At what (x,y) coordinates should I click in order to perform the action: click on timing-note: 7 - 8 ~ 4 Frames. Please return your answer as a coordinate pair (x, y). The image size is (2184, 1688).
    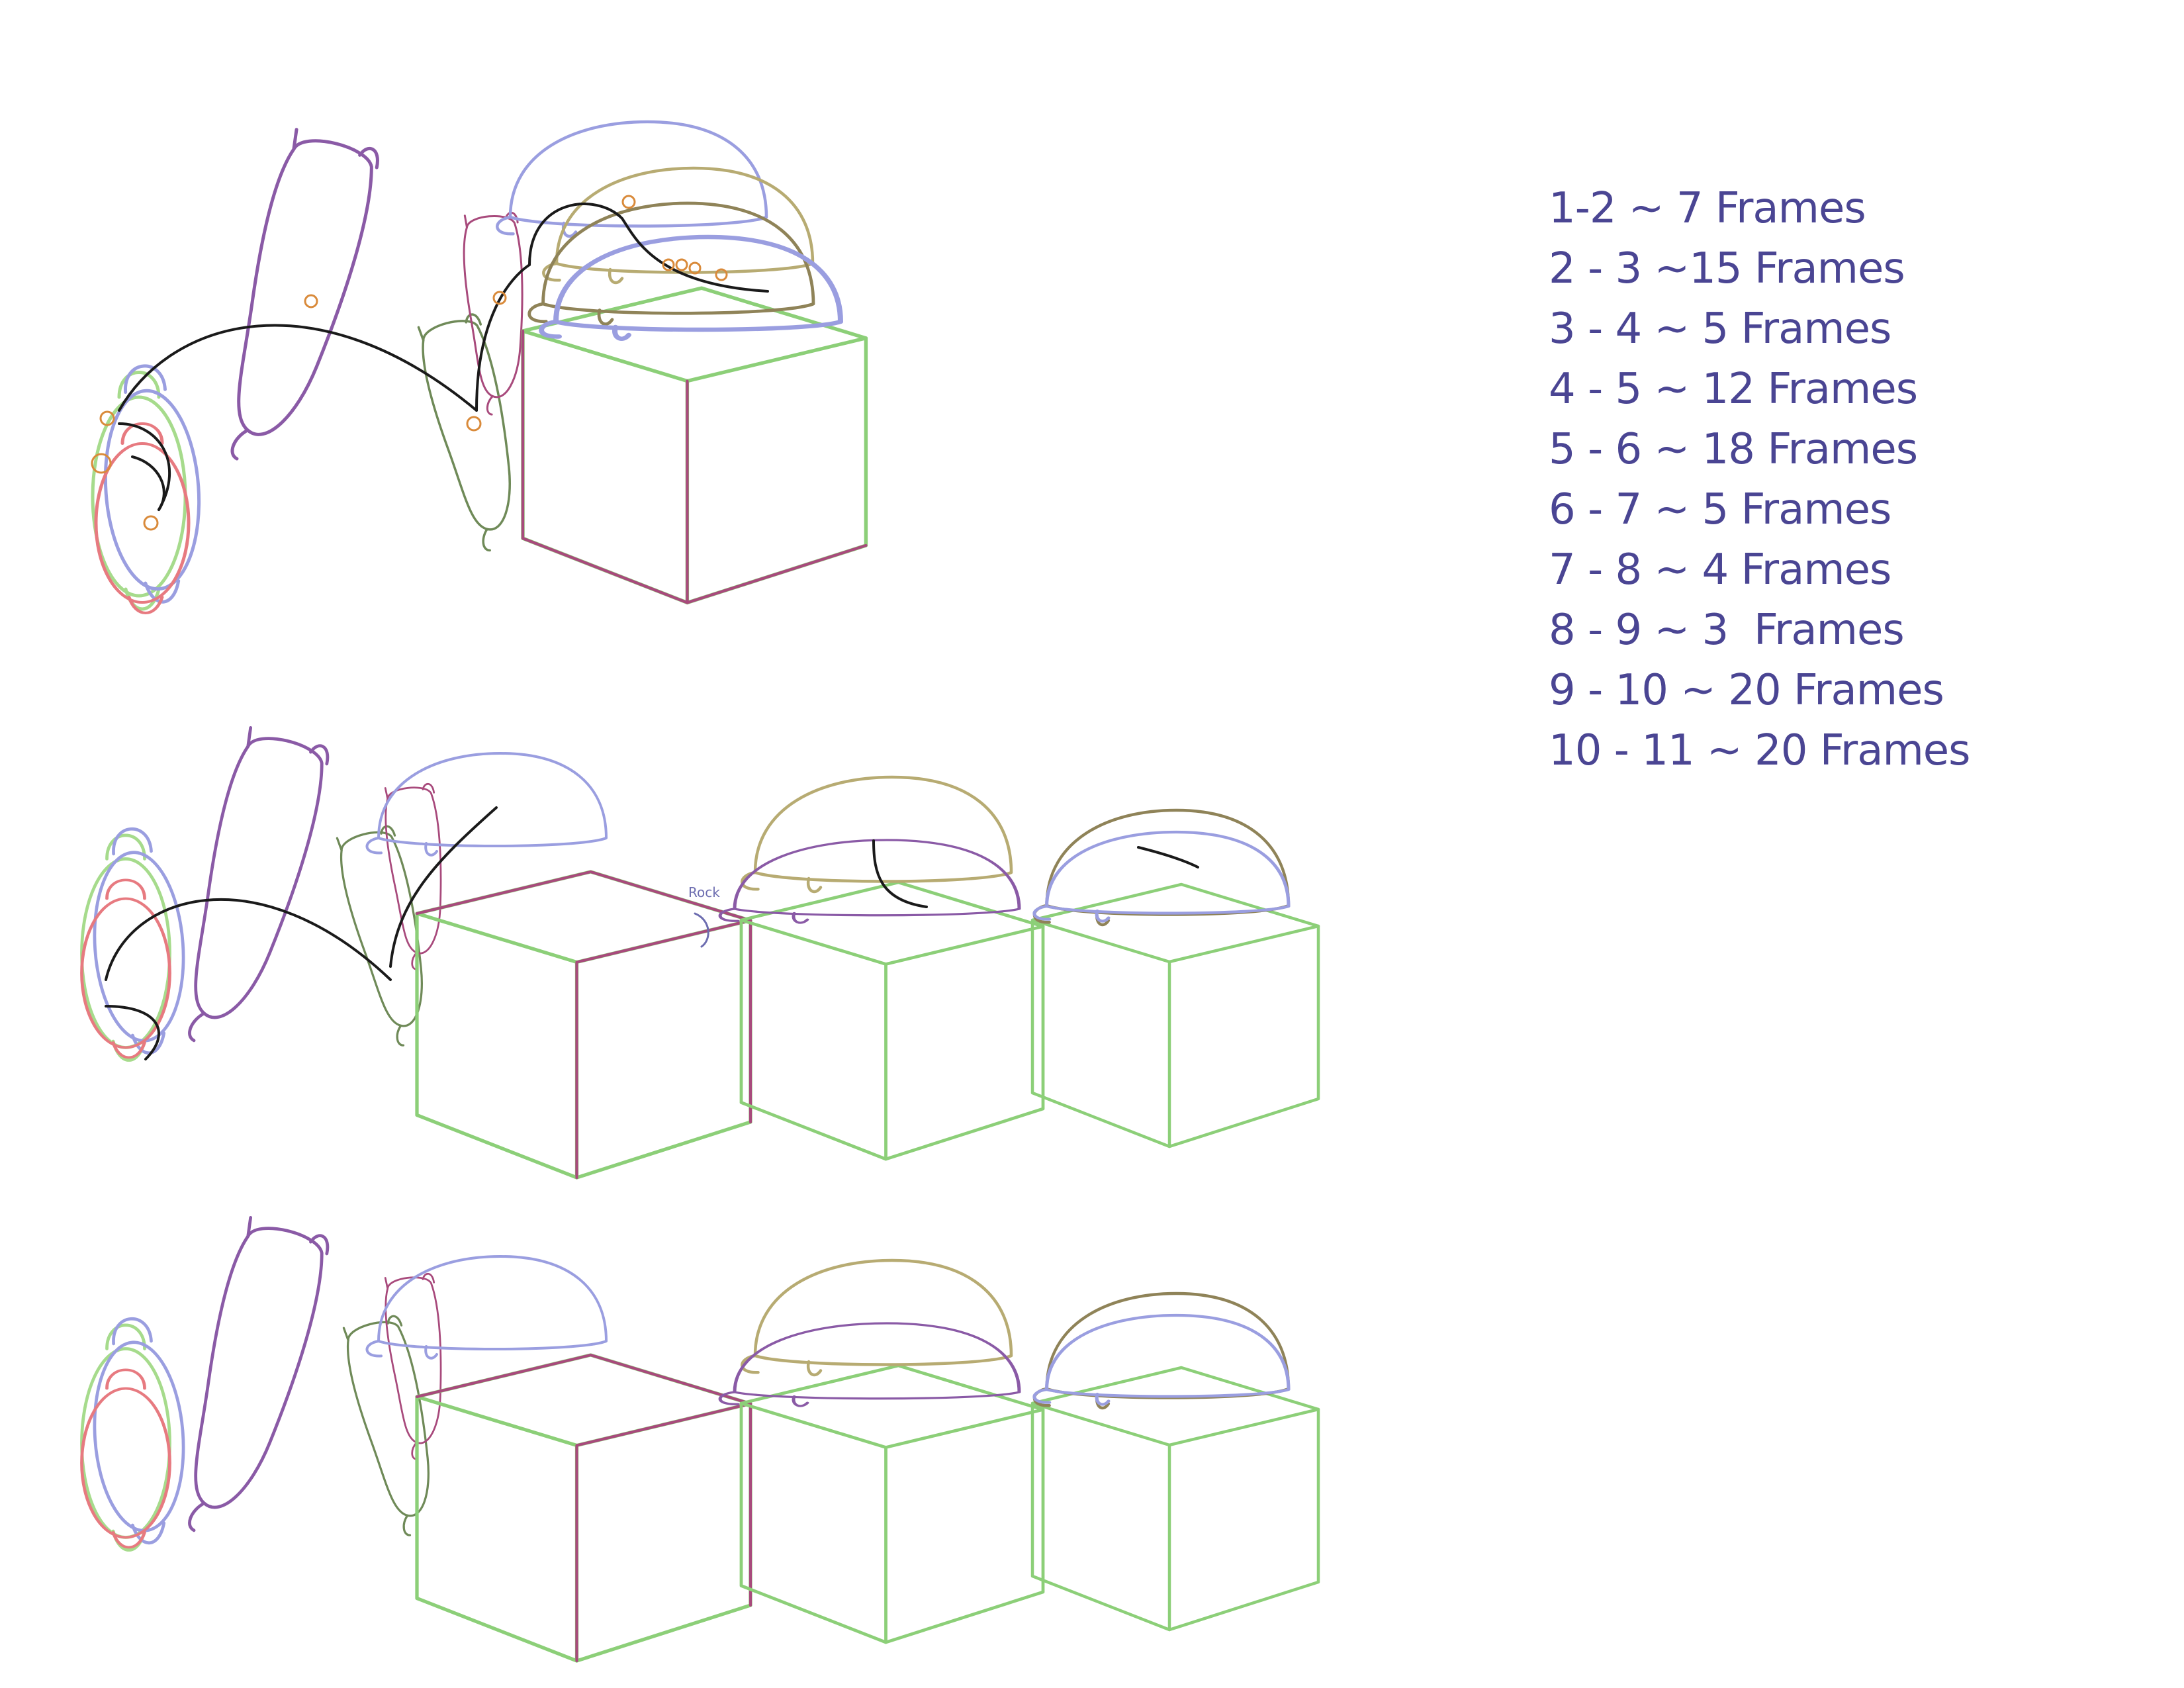
    Looking at the image, I should click on (1760, 570).